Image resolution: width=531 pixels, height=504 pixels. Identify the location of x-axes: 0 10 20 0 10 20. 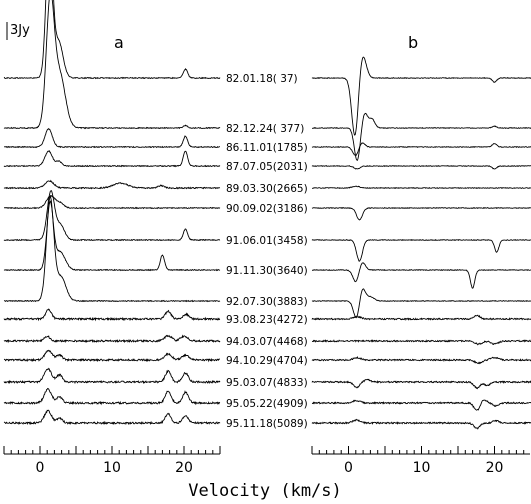
(266, 461).